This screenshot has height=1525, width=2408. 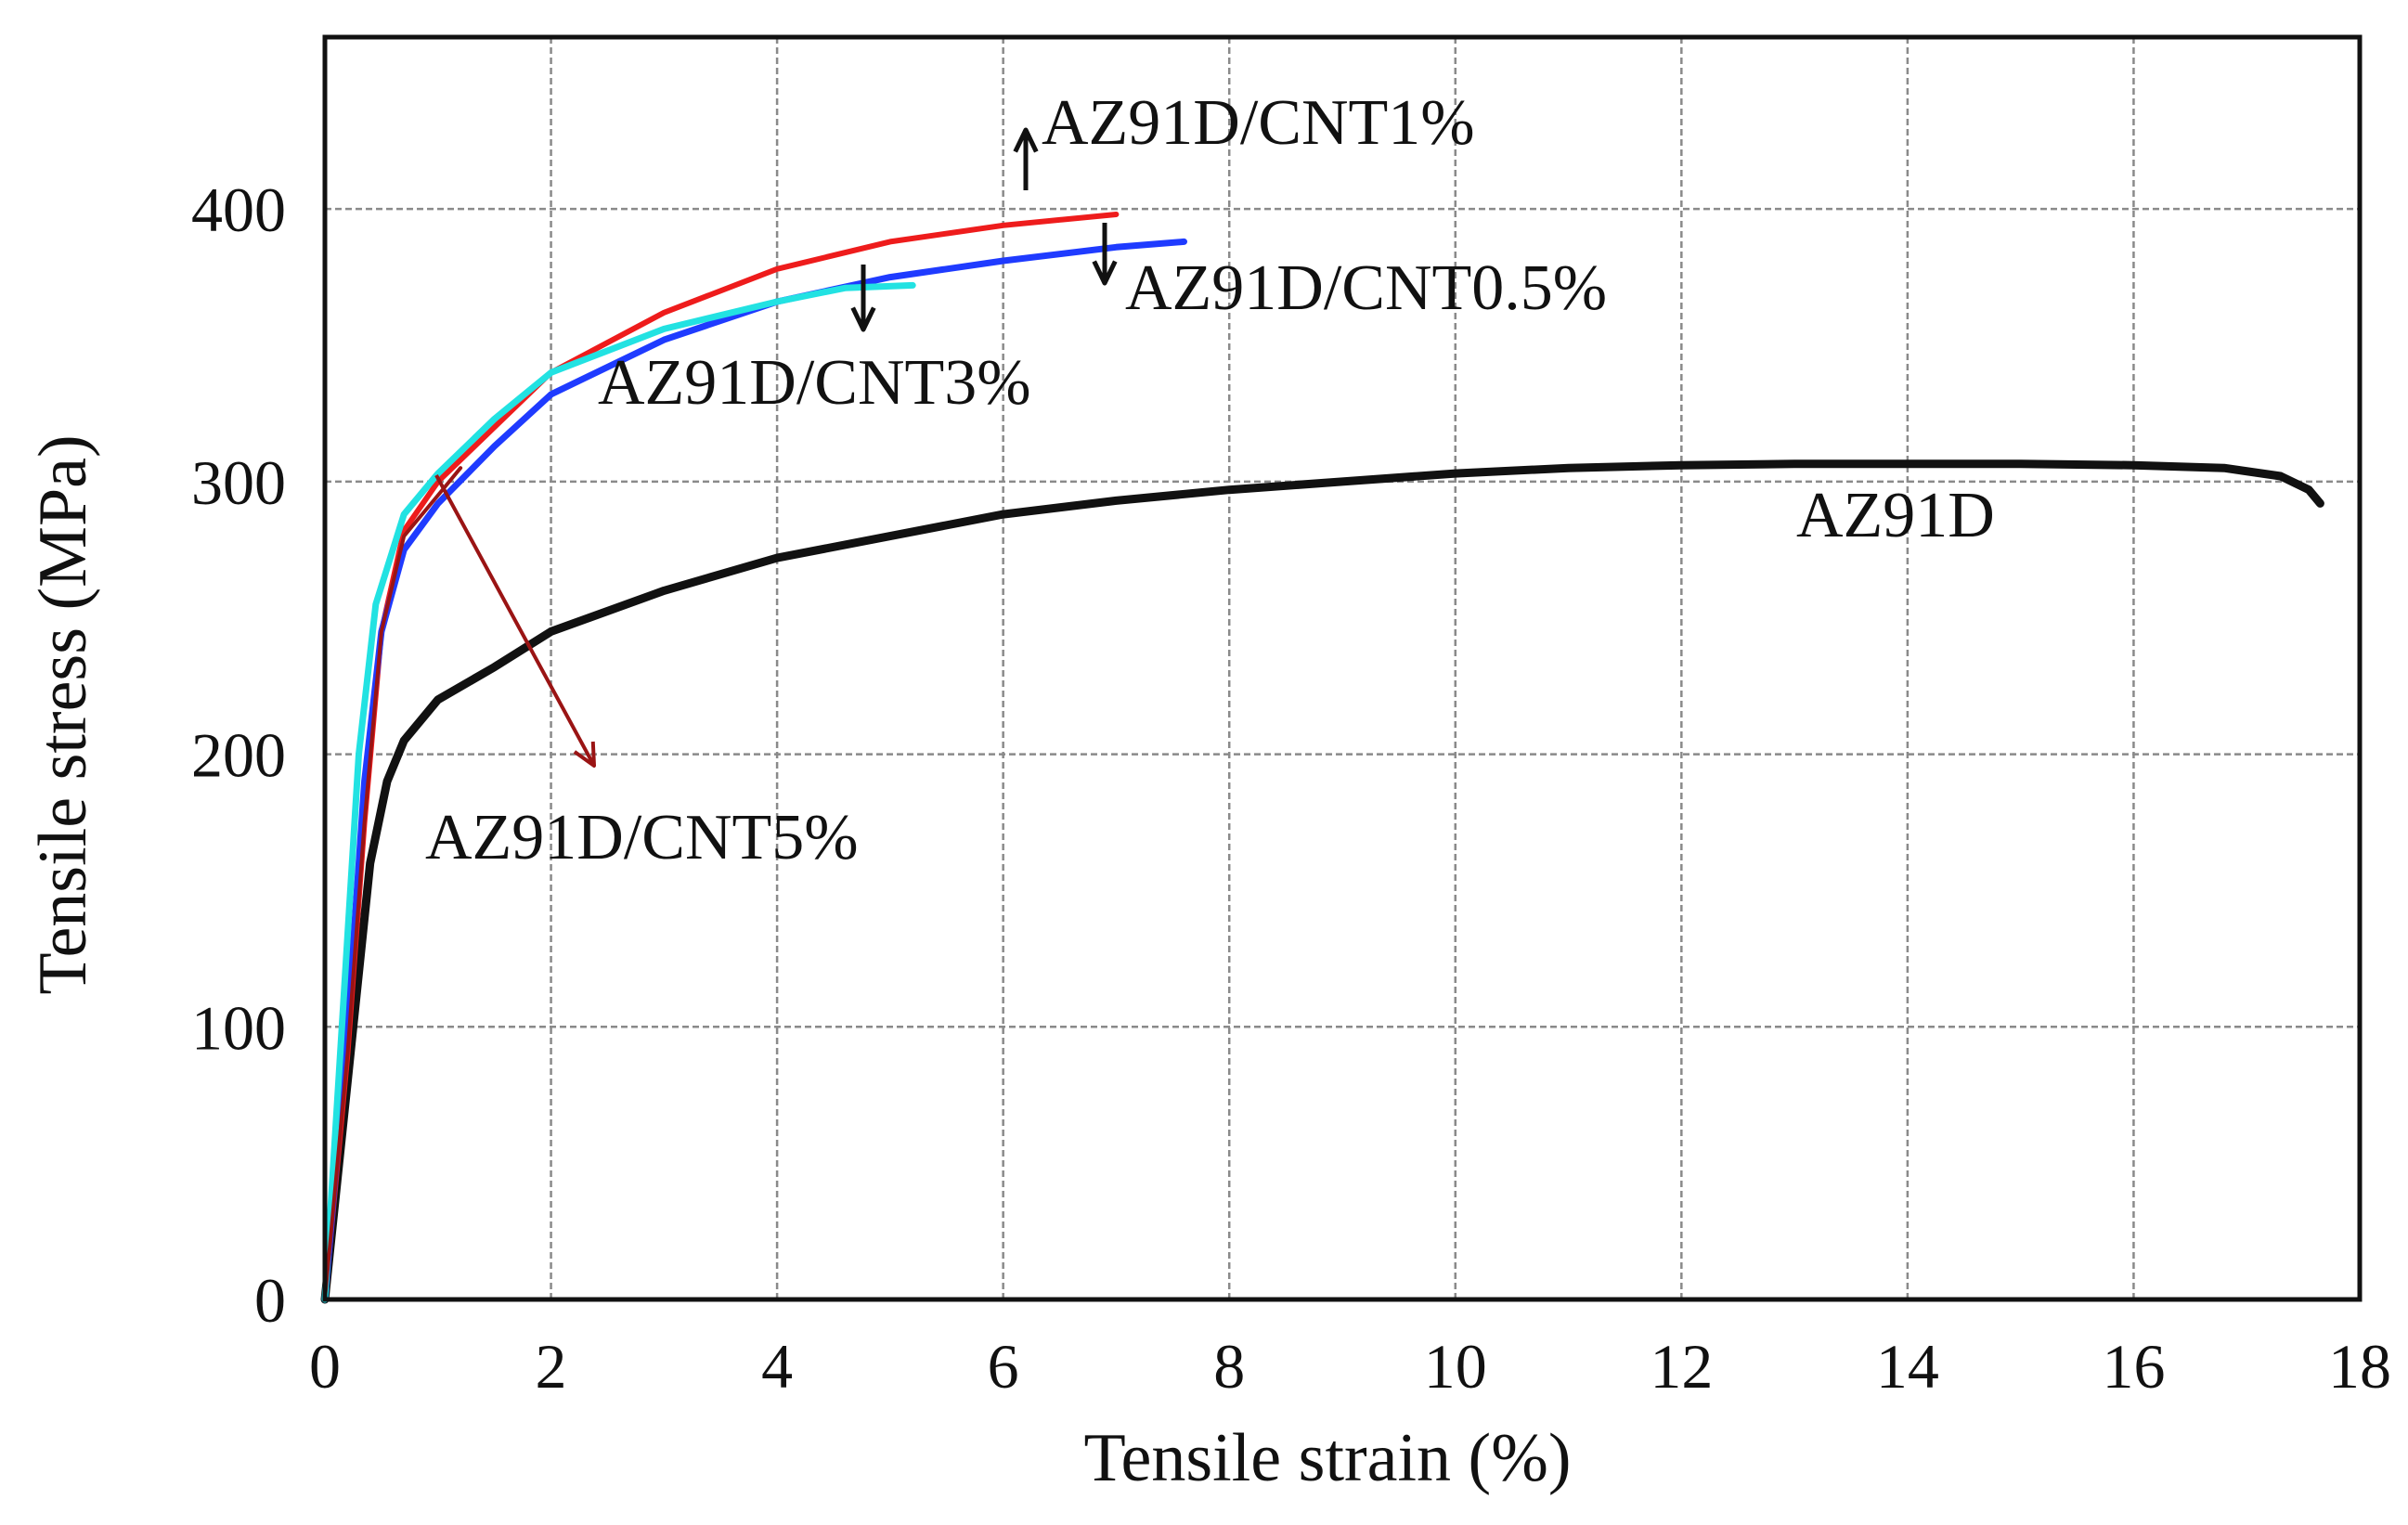 What do you see at coordinates (63, 714) in the screenshot?
I see `y-axis-label: Tensile stress (MPa)` at bounding box center [63, 714].